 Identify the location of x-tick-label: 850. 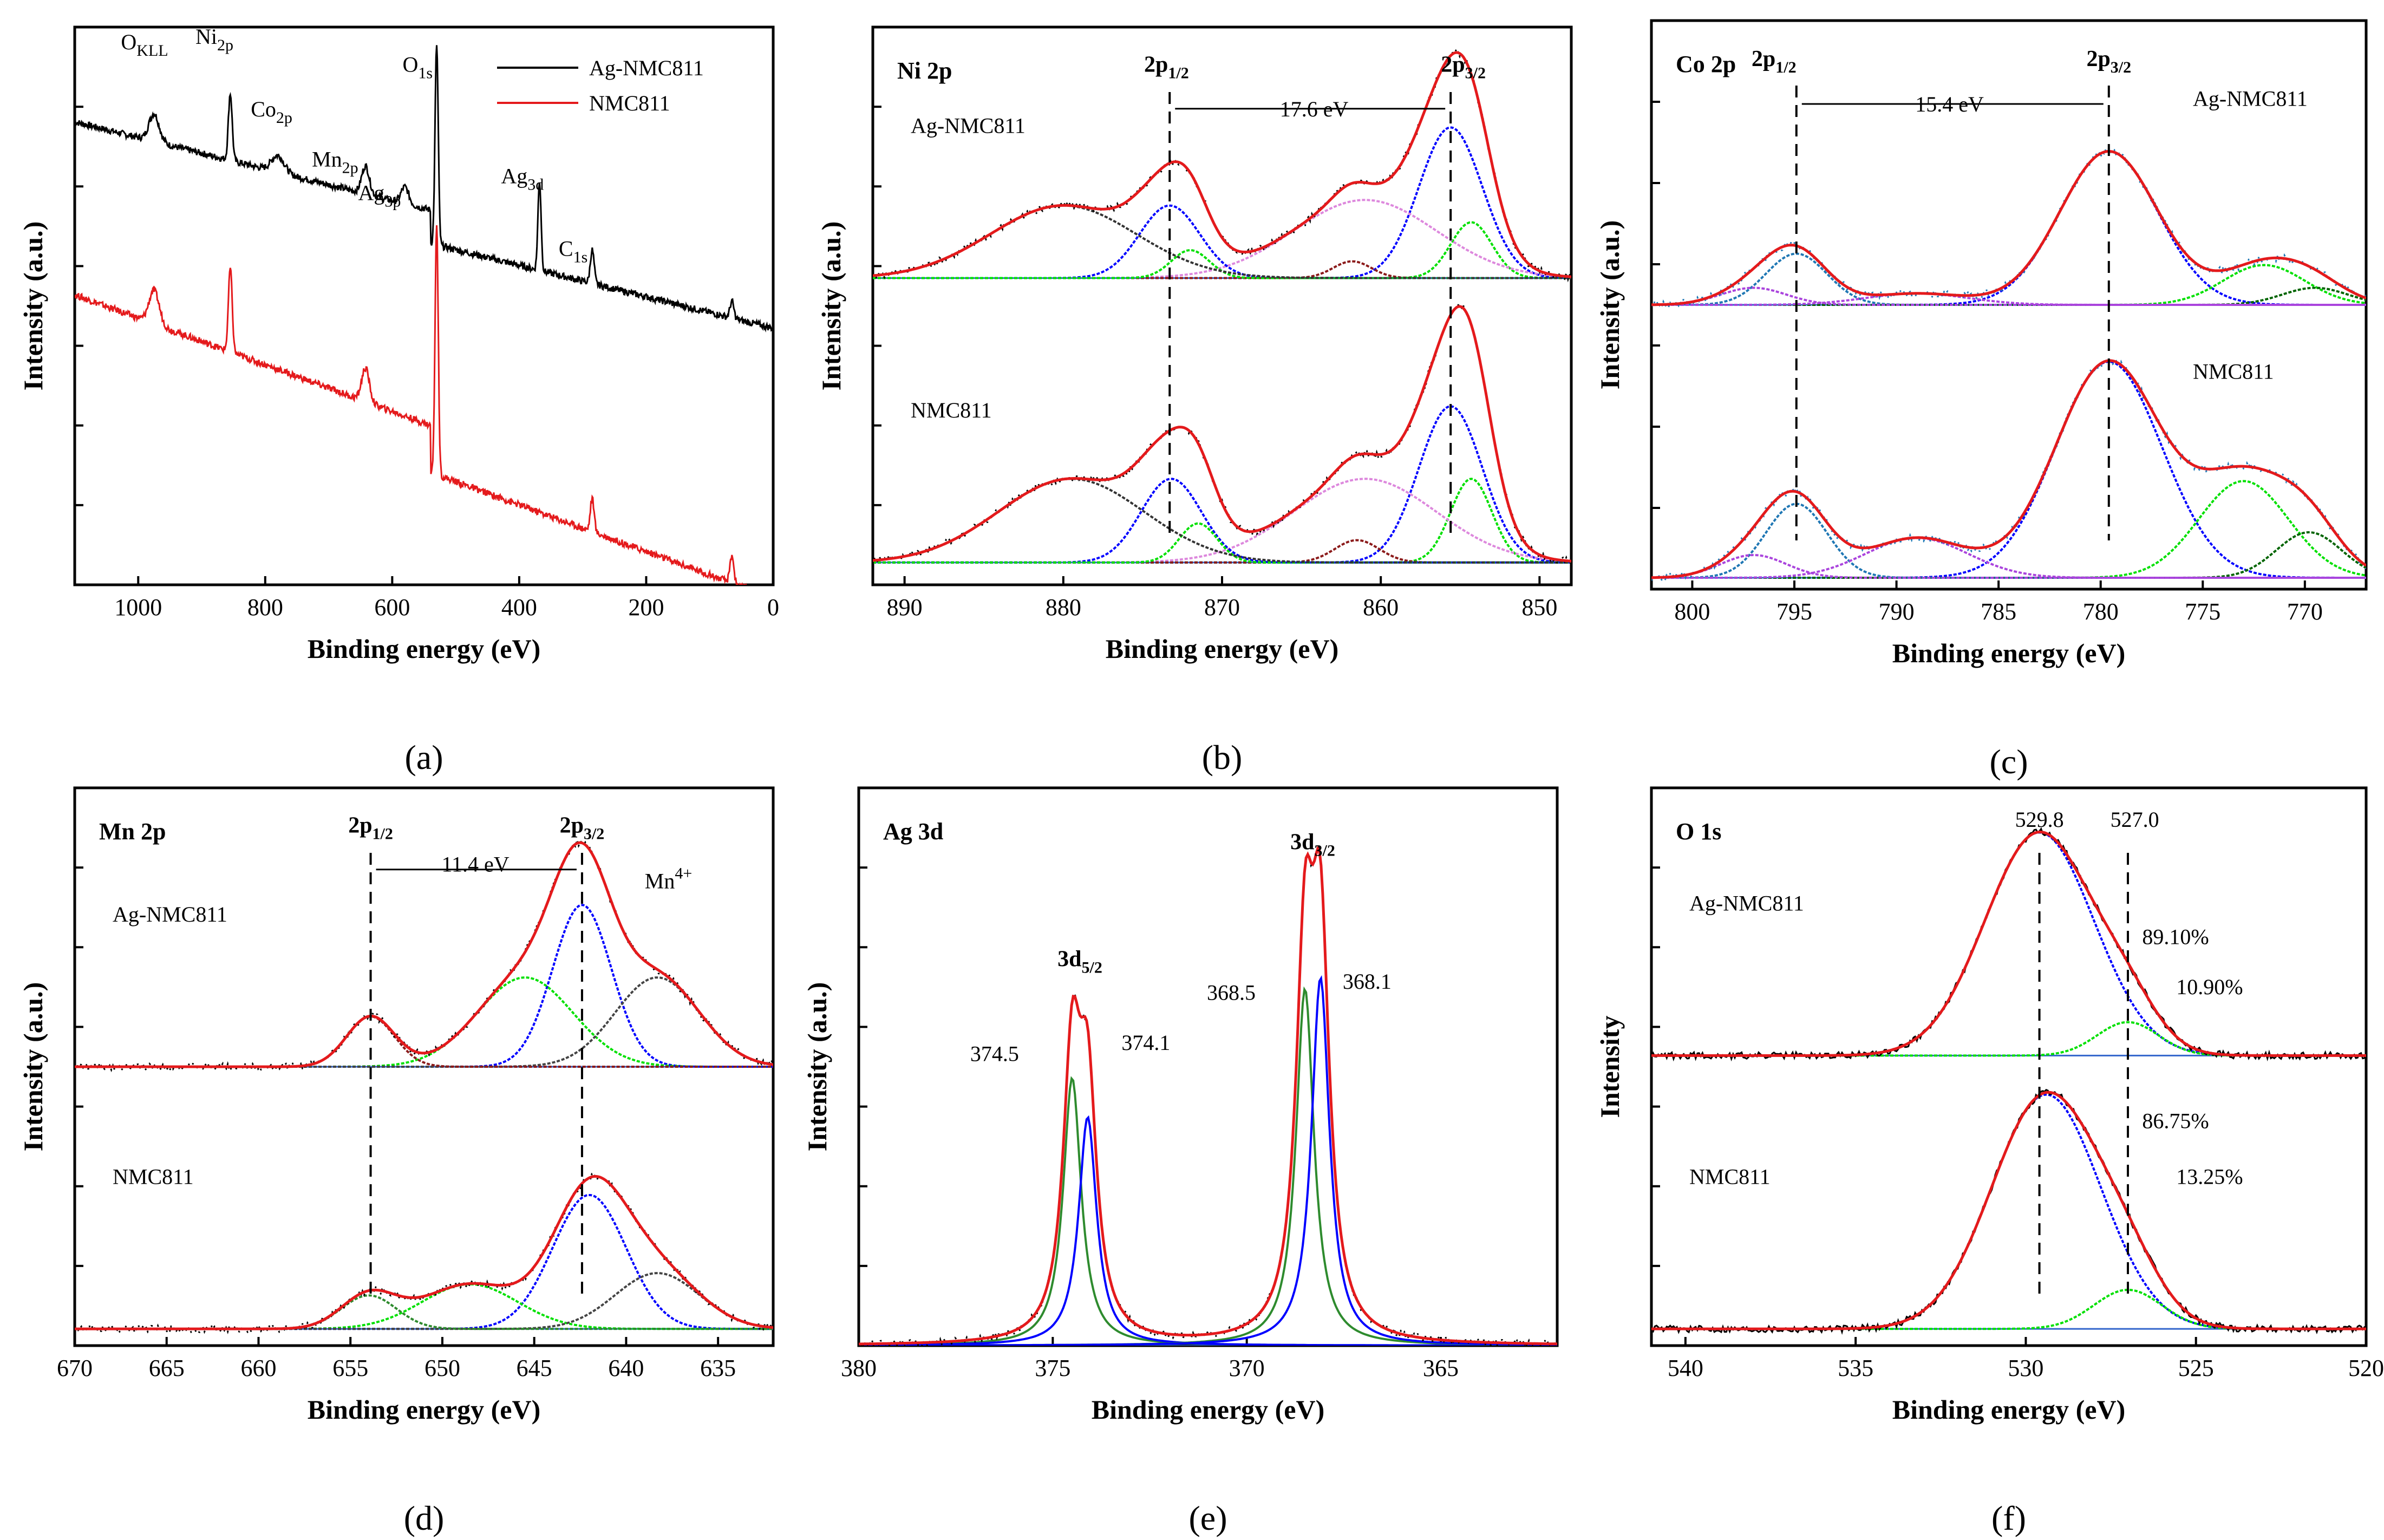
(1539, 607).